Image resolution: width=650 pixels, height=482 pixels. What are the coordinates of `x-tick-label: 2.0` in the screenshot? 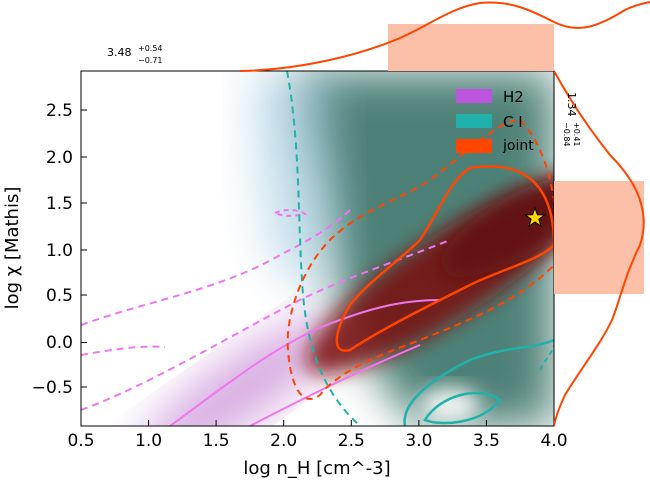 It's located at (283, 441).